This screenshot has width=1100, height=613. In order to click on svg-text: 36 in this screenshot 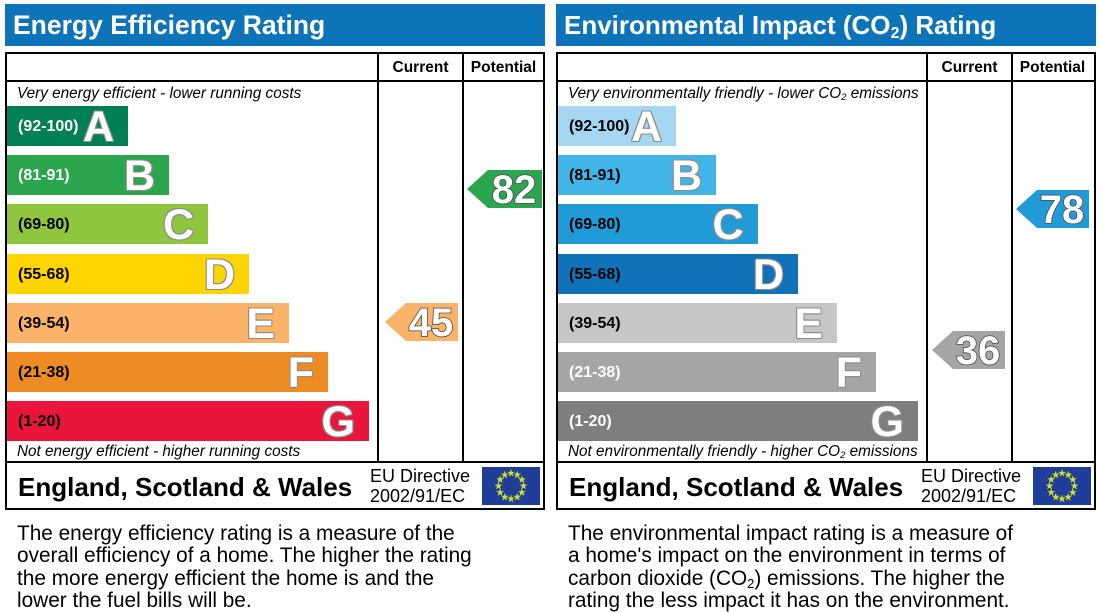, I will do `click(978, 350)`.